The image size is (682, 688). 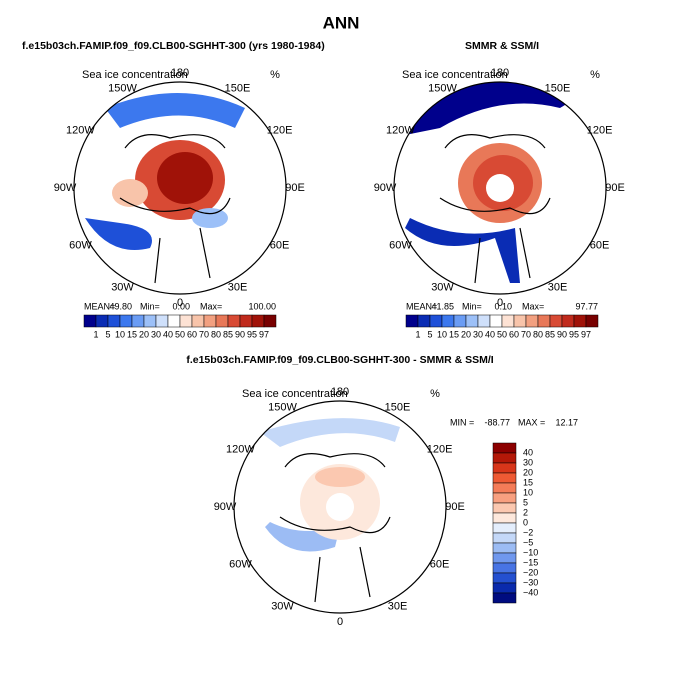 What do you see at coordinates (455, 507) in the screenshot?
I see `lon-label: 90E` at bounding box center [455, 507].